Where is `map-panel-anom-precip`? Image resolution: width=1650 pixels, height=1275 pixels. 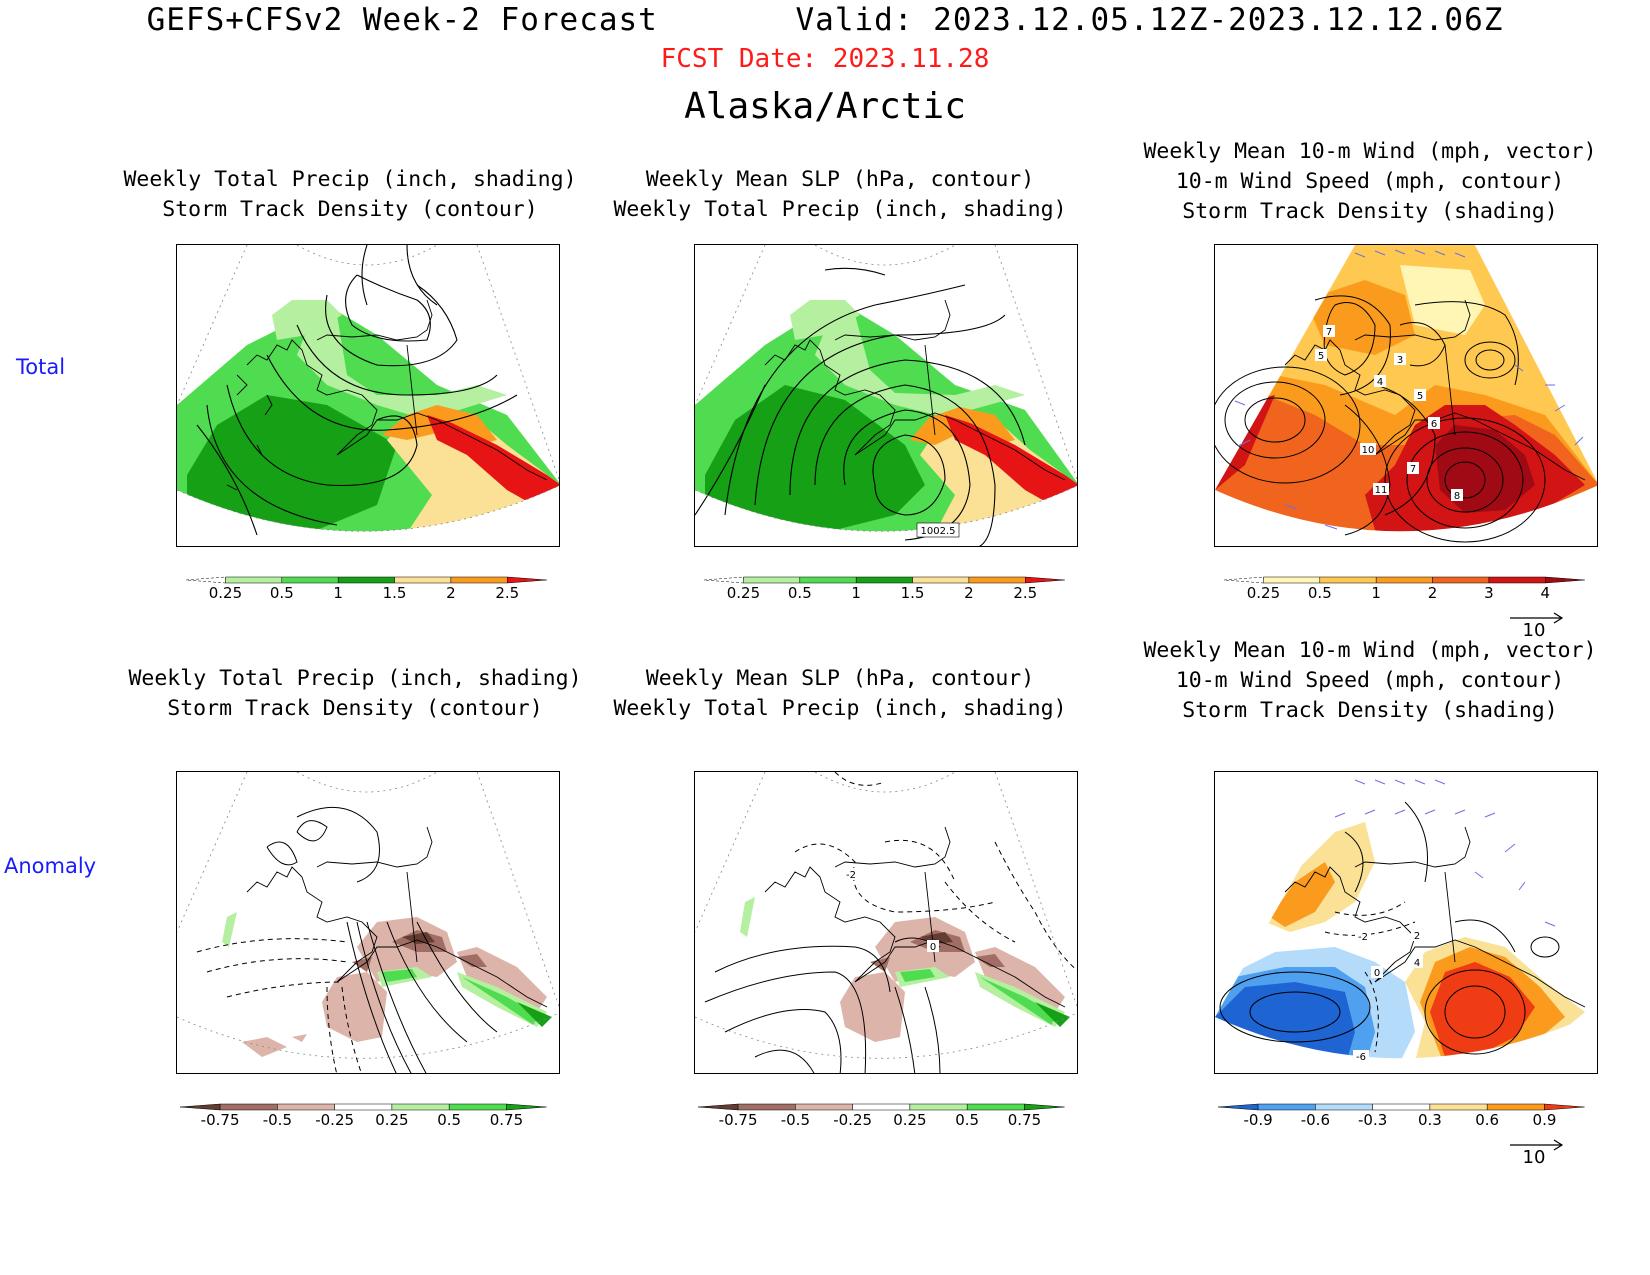
map-panel-anom-precip is located at coordinates (368, 922).